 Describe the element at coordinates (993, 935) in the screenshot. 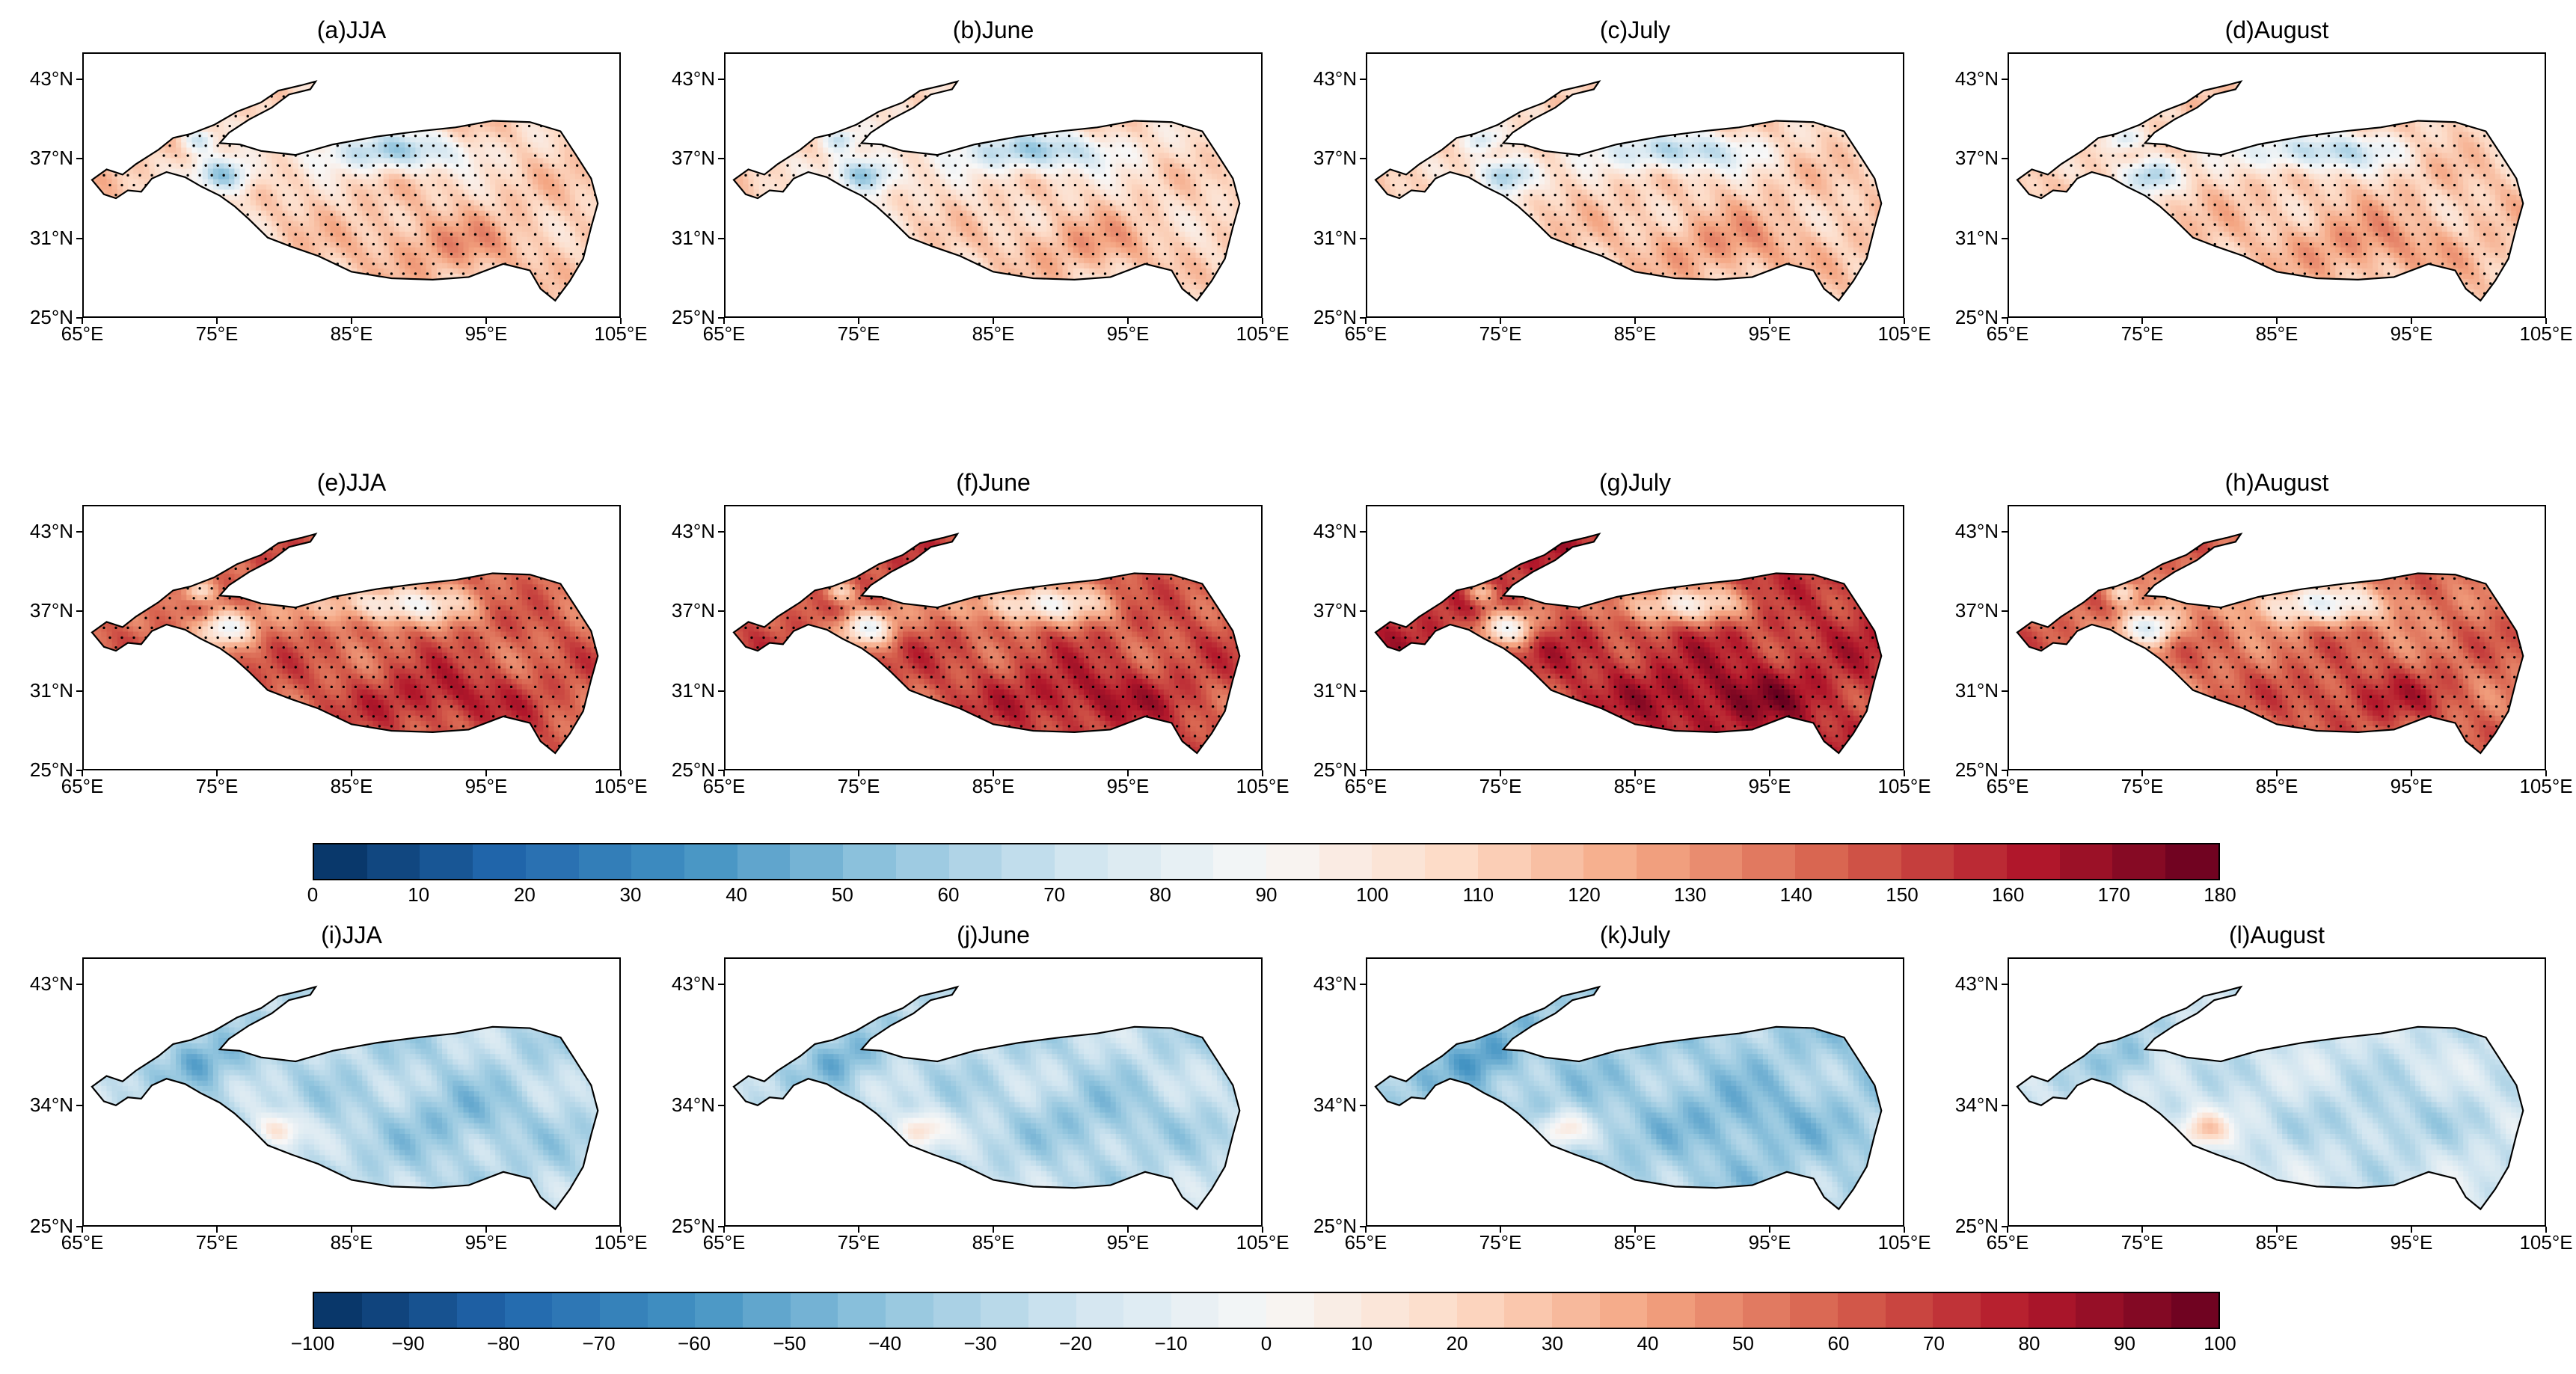

I see `panel-title: (j)June` at that location.